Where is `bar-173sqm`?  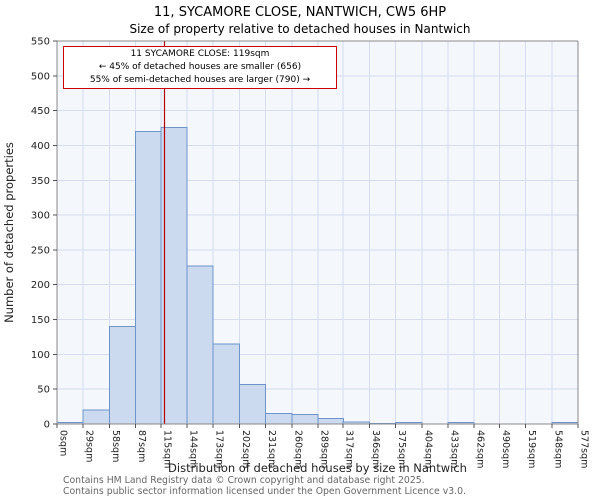 bar-173sqm is located at coordinates (226, 384).